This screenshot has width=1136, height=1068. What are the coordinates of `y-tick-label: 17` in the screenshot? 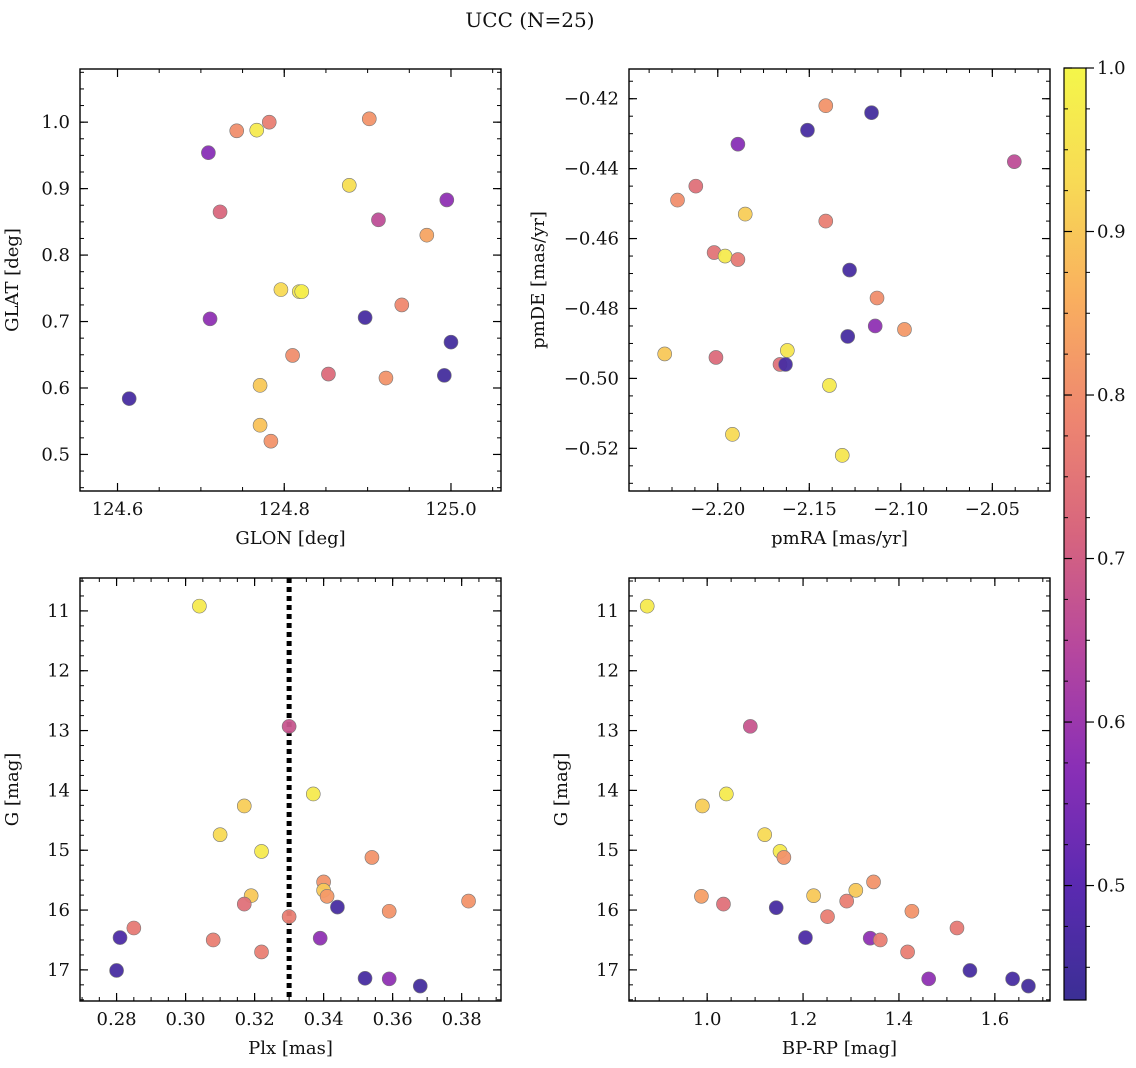 It's located at (58, 970).